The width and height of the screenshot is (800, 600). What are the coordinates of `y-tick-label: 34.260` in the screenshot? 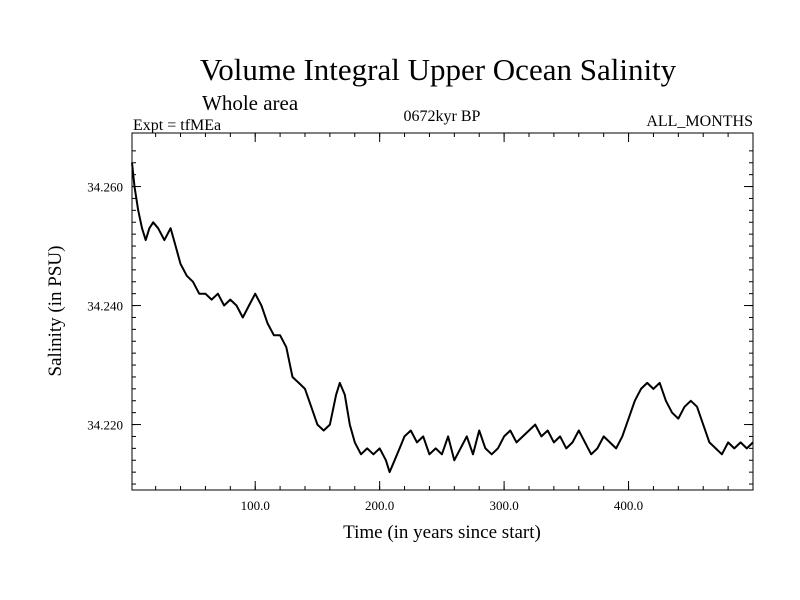 It's located at (105, 187).